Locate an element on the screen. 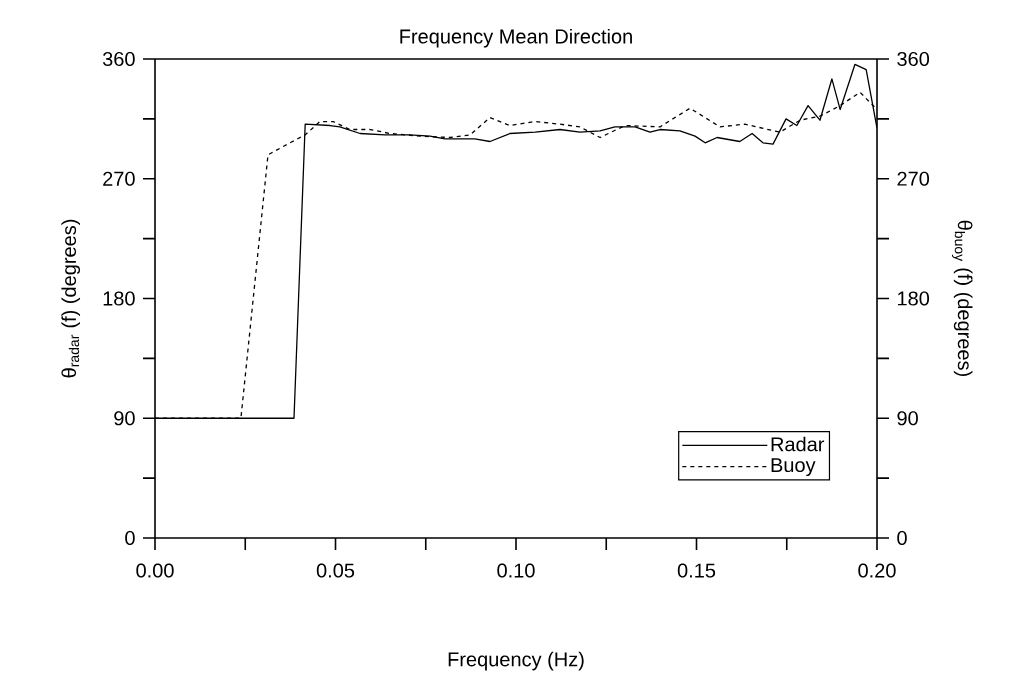  y-tick-label: 270 is located at coordinates (119, 178).